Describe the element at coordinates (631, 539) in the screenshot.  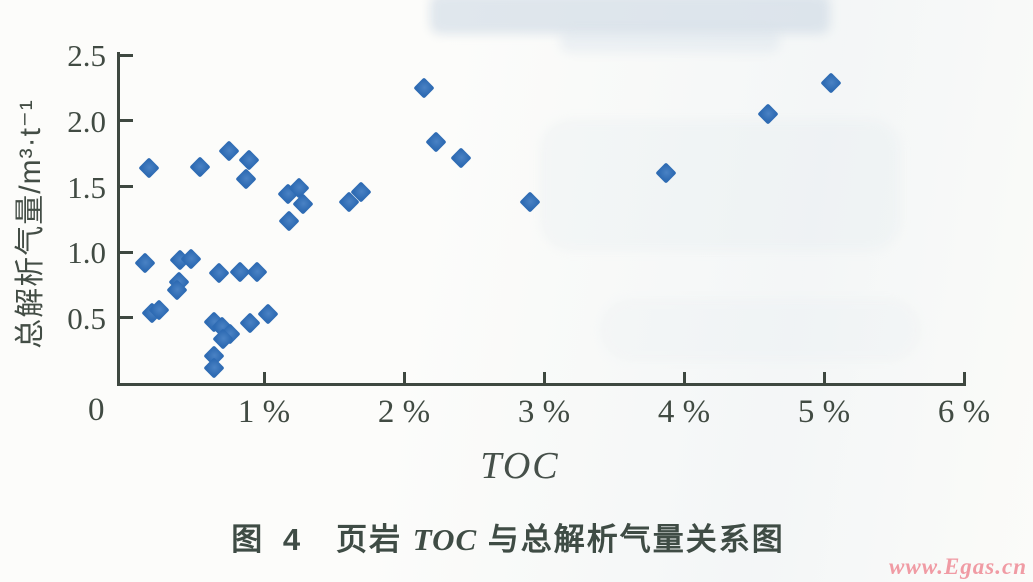
I see `caption-title-post: 与总解析气量关系图` at that location.